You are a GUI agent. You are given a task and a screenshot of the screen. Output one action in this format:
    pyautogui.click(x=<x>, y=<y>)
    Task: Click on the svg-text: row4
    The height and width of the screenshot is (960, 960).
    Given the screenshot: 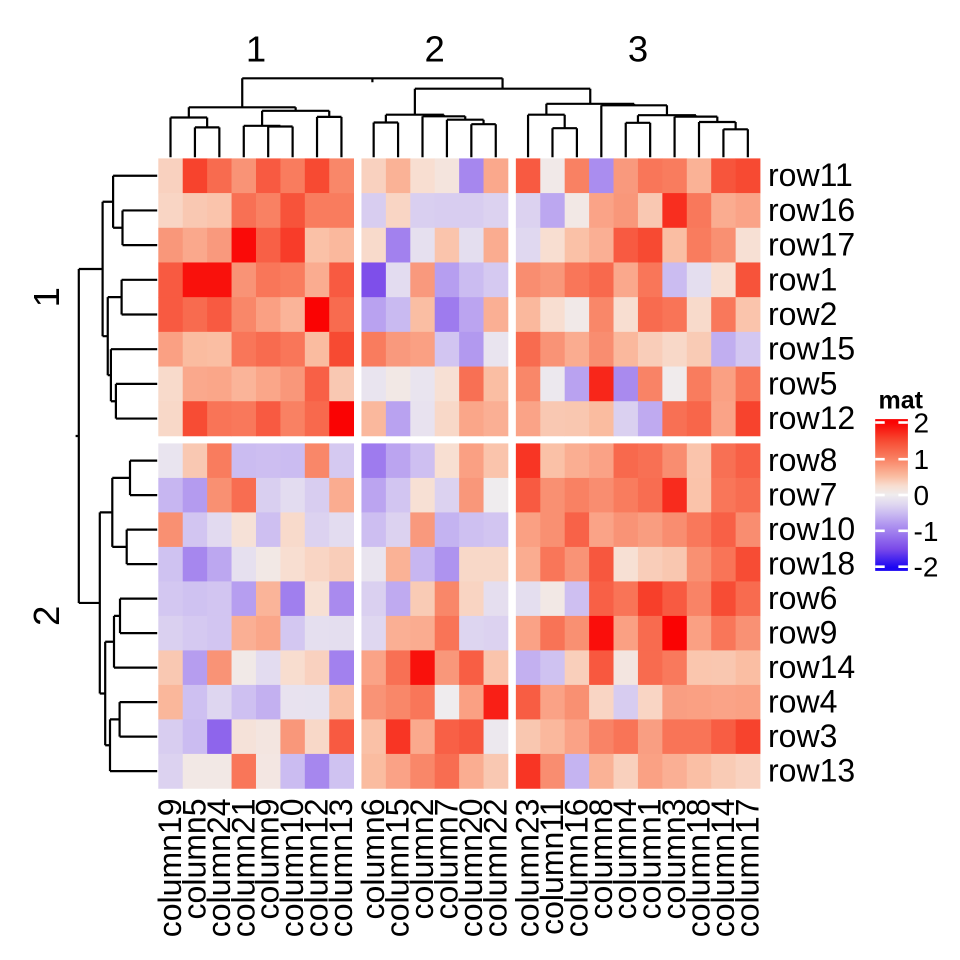 What is the action you would take?
    pyautogui.click(x=802, y=702)
    